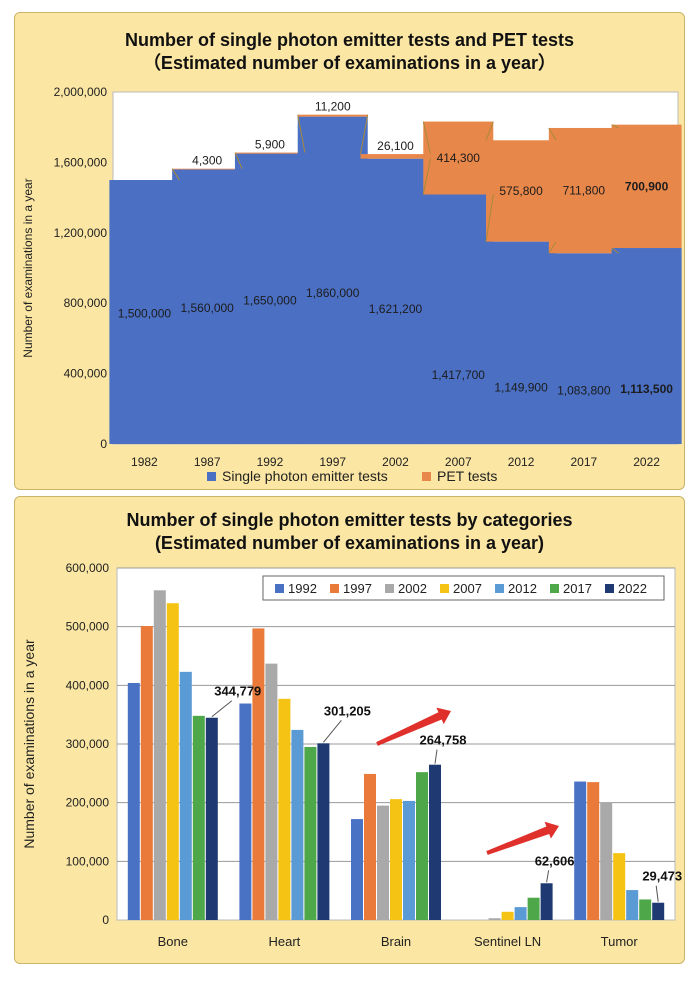 The height and width of the screenshot is (985, 697). Describe the element at coordinates (144, 462) in the screenshot. I see `x-tick-label: 1982` at that location.